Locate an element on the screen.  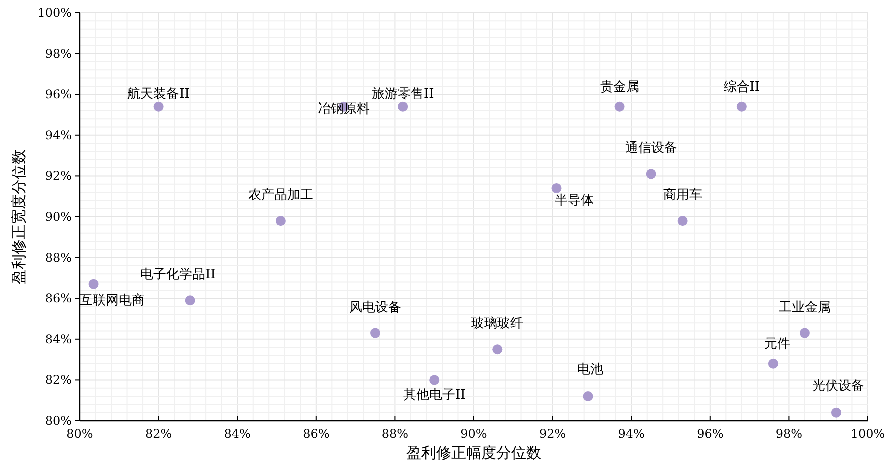
y-tick-label: 90% is located at coordinates (58, 217).